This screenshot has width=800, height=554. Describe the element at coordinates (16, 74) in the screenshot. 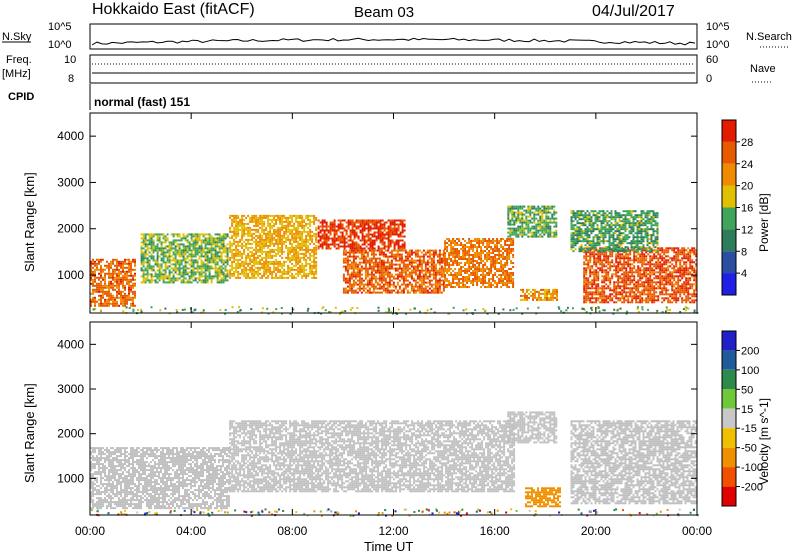

I see `freq-unit-label: [MHz]` at that location.